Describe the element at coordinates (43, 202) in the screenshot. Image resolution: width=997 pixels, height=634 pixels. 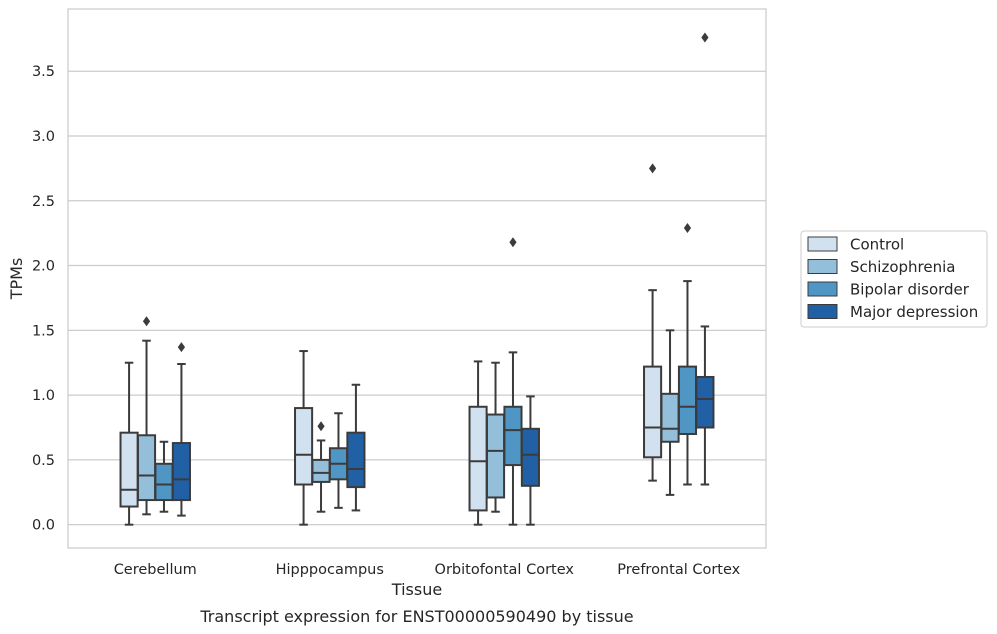
I see `y-tick-label: 2.5` at that location.